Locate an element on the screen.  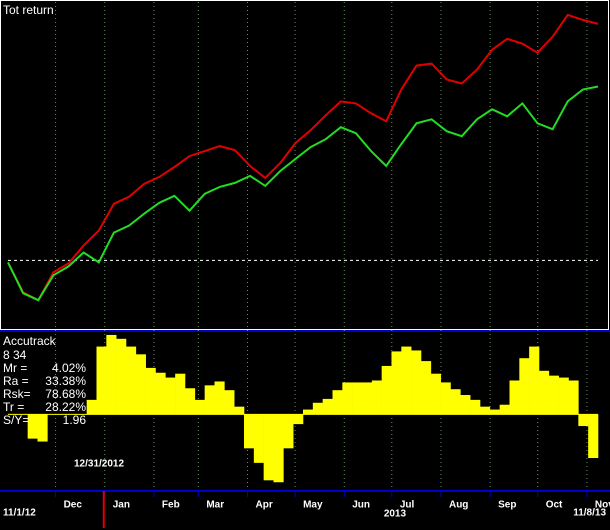
stat-value: 78.68% is located at coordinates (65, 394).